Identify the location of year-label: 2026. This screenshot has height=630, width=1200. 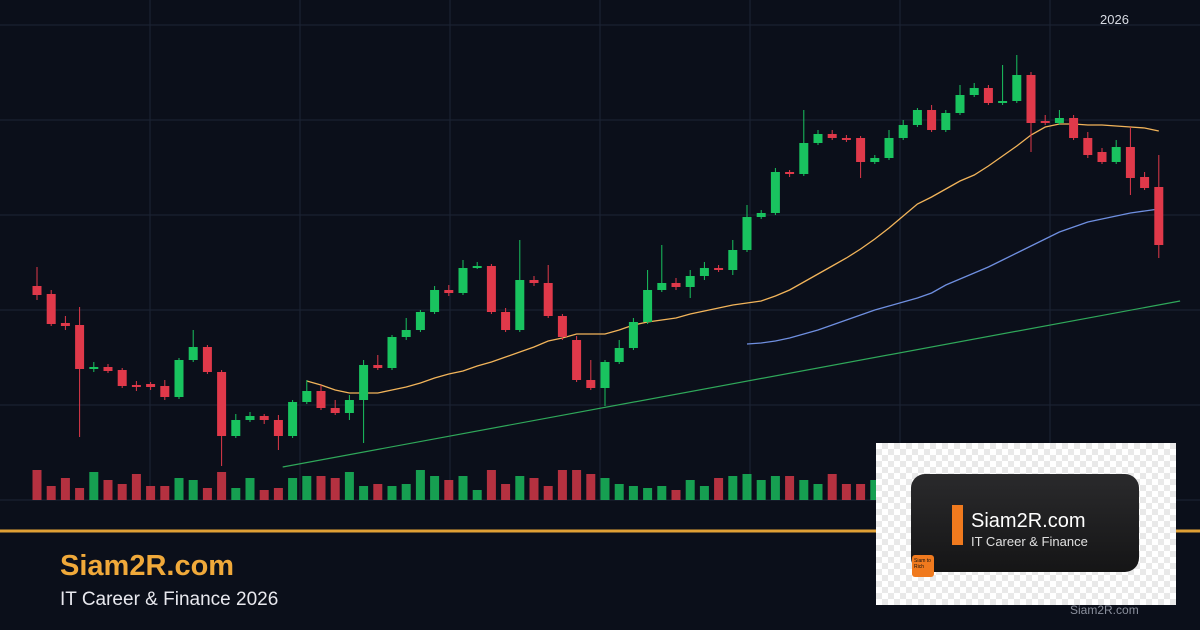
(1114, 19).